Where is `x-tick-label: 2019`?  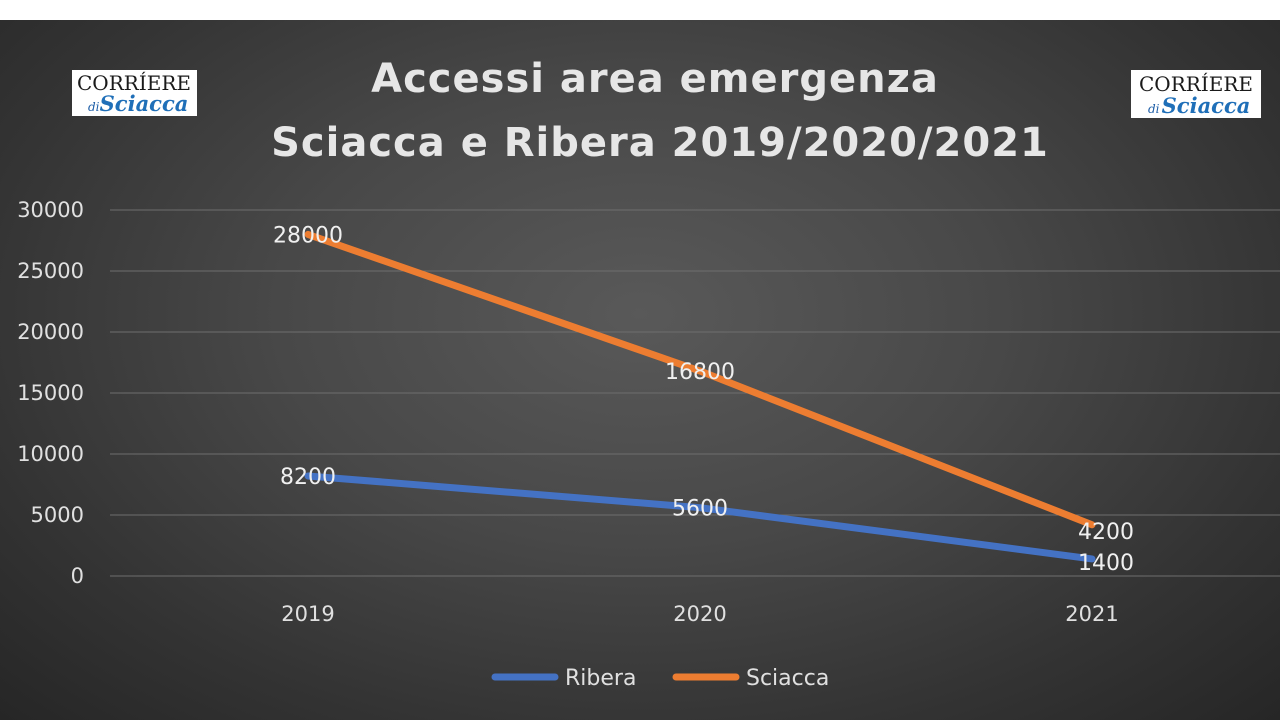 x-tick-label: 2019 is located at coordinates (307, 614).